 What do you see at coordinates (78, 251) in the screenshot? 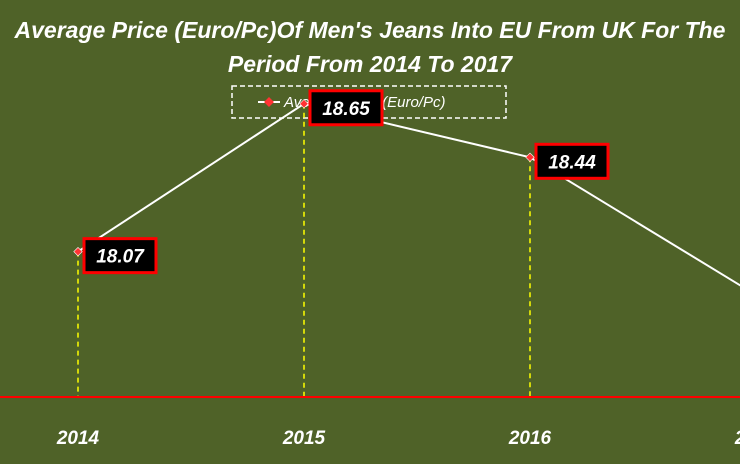
I see `data-point-2014` at bounding box center [78, 251].